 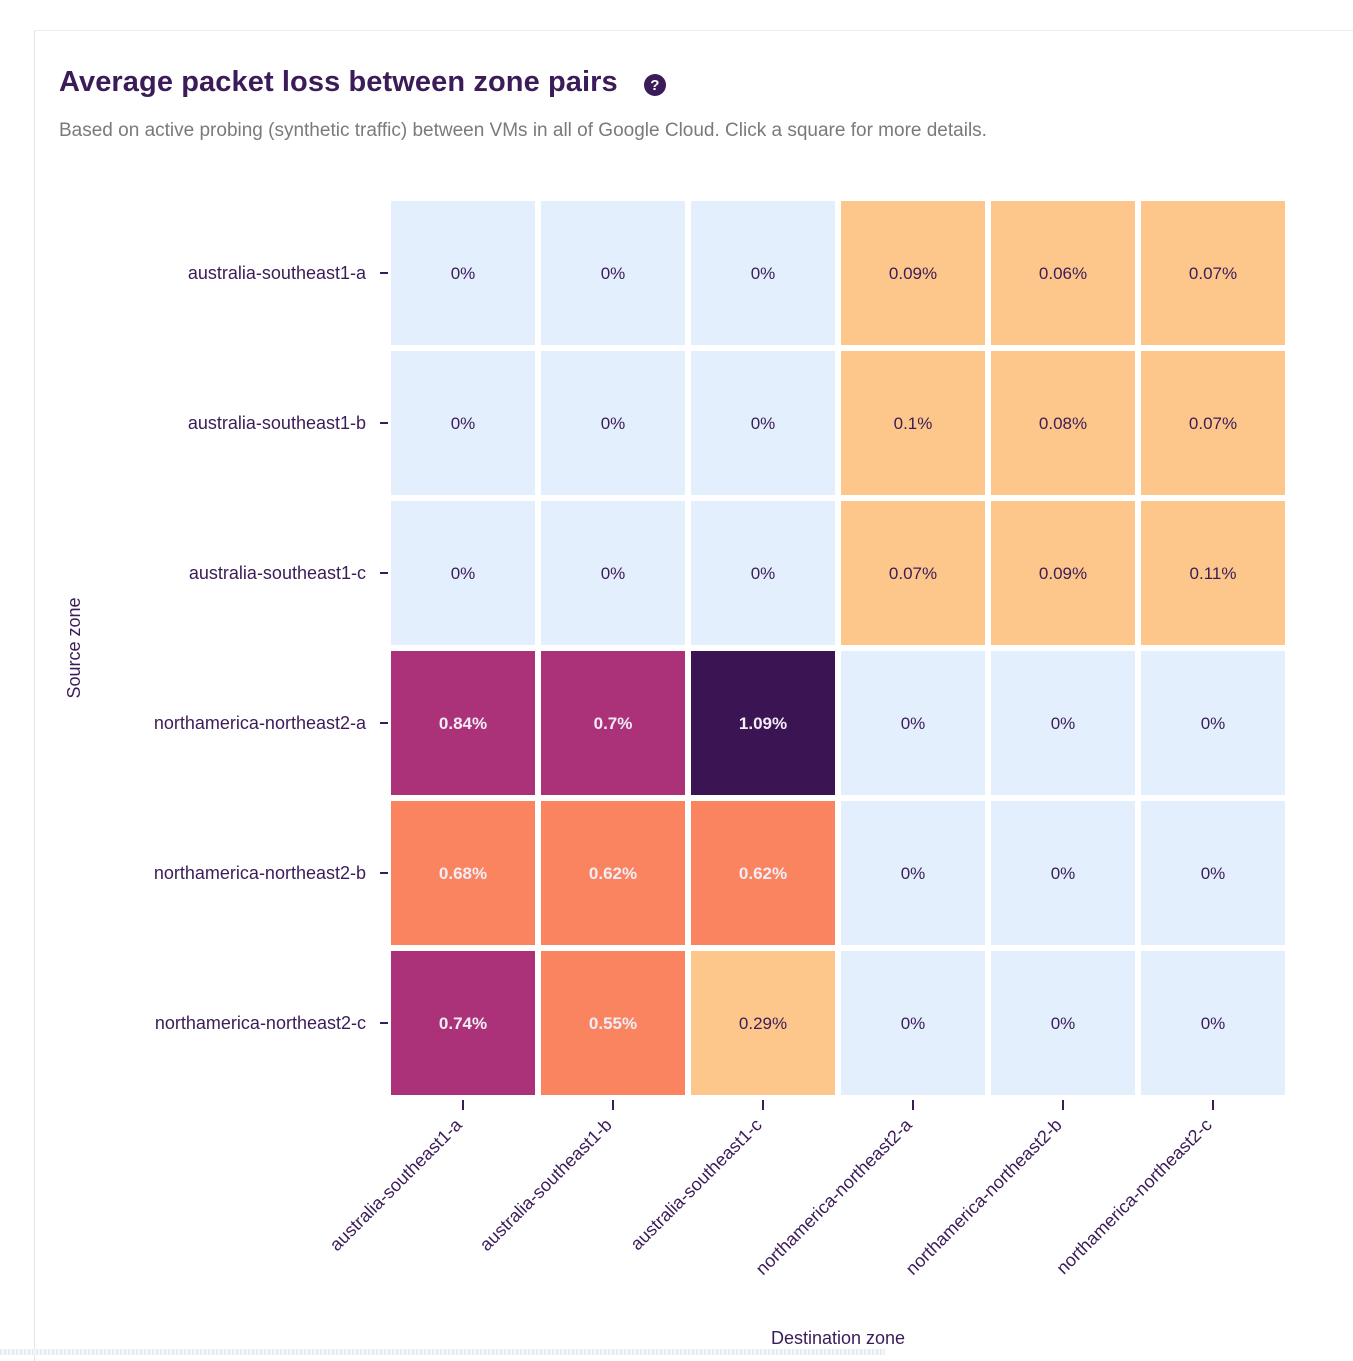 I want to click on x-tick-label: australia-southeast1-c, so click(x=695, y=1184).